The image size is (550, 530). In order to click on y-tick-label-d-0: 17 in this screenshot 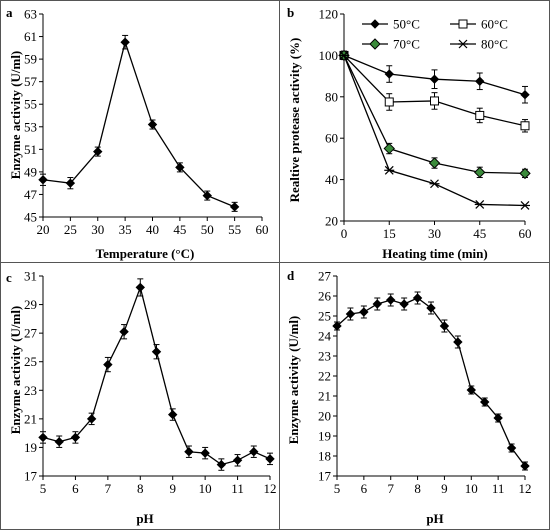, I will do `click(325, 476)`.